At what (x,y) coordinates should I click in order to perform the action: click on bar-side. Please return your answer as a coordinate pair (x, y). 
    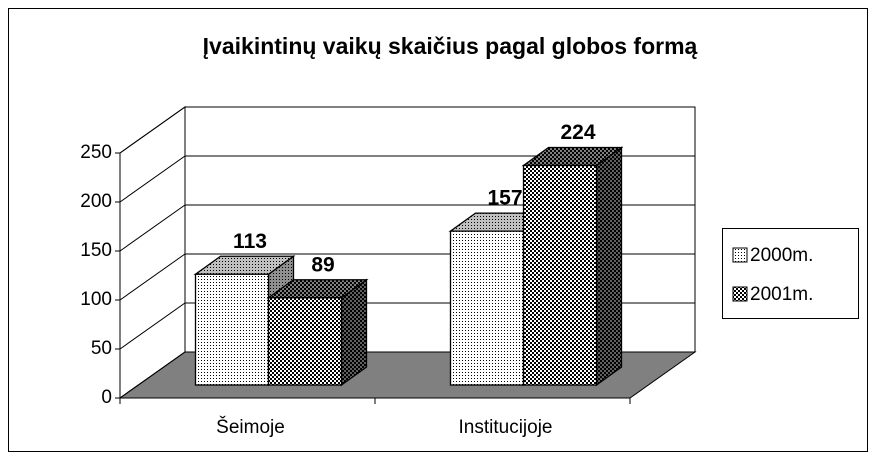
    Looking at the image, I should click on (609, 266).